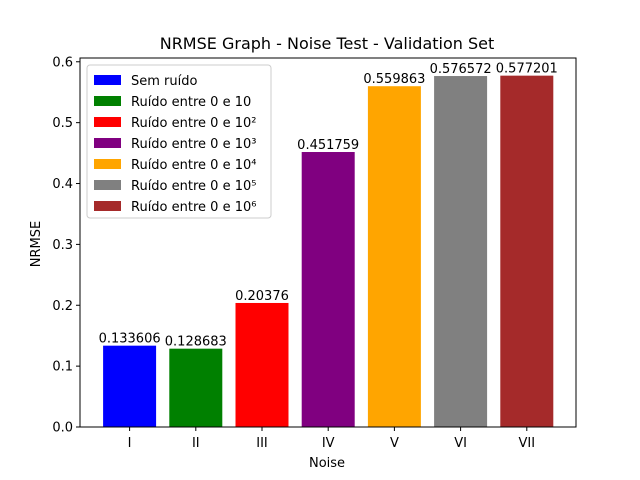  What do you see at coordinates (327, 463) in the screenshot?
I see `x-axis-label: Noise` at bounding box center [327, 463].